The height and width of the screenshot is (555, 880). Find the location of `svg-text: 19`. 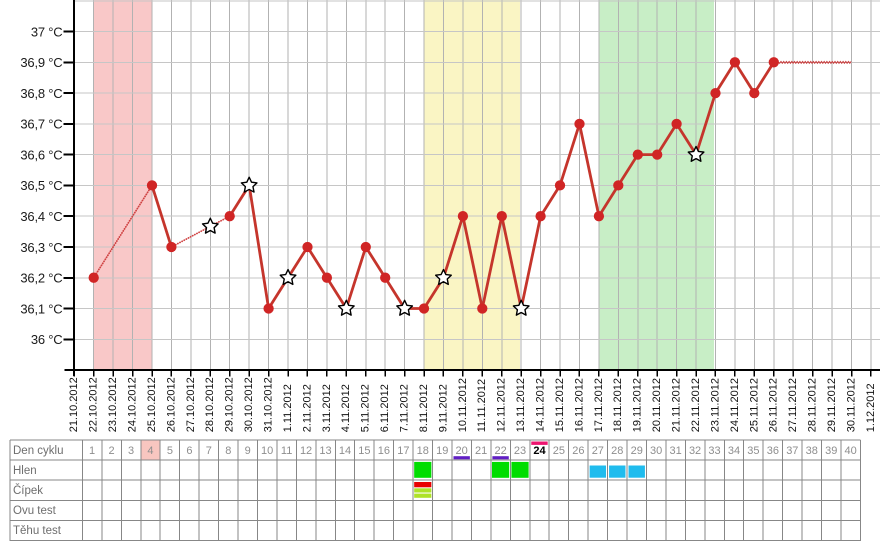

svg-text: 19 is located at coordinates (442, 451).